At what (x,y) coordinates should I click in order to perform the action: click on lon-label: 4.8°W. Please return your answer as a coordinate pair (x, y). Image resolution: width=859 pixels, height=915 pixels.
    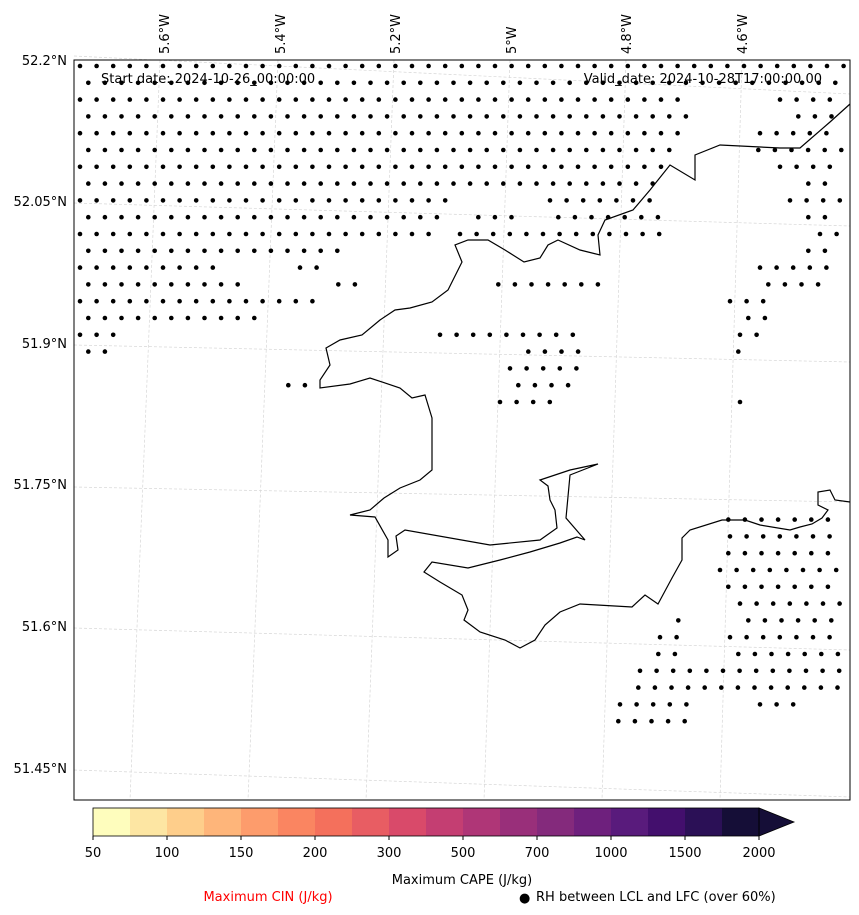
    Looking at the image, I should click on (627, 34).